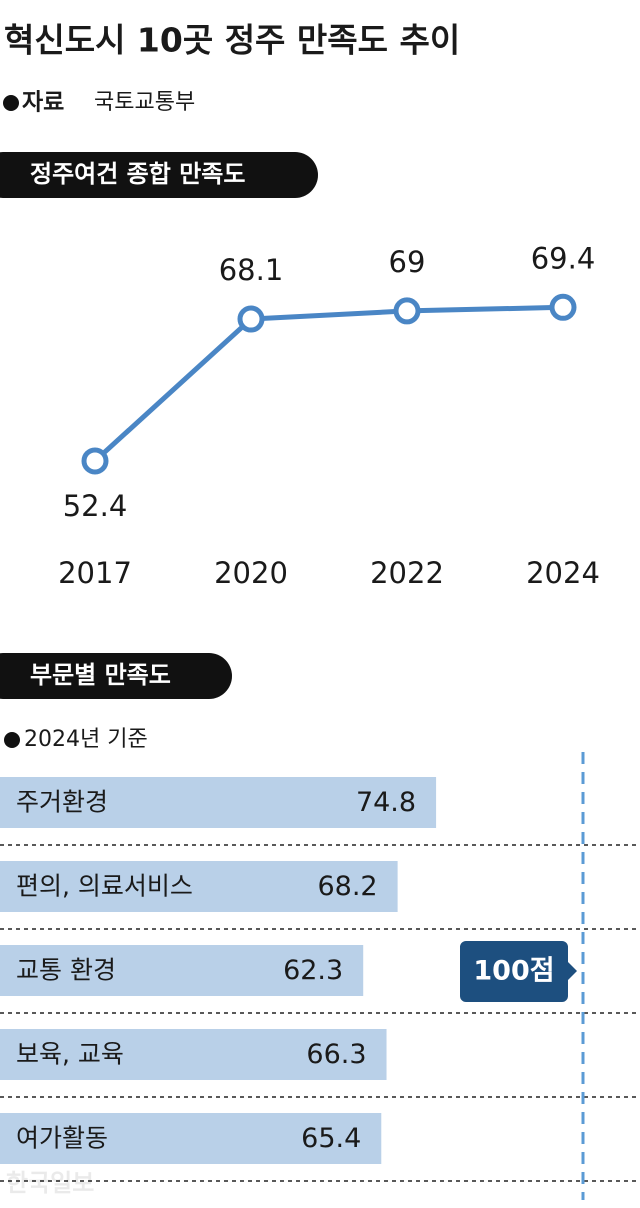  Describe the element at coordinates (331, 1138) in the screenshot. I see `value-label: 65.4` at that location.